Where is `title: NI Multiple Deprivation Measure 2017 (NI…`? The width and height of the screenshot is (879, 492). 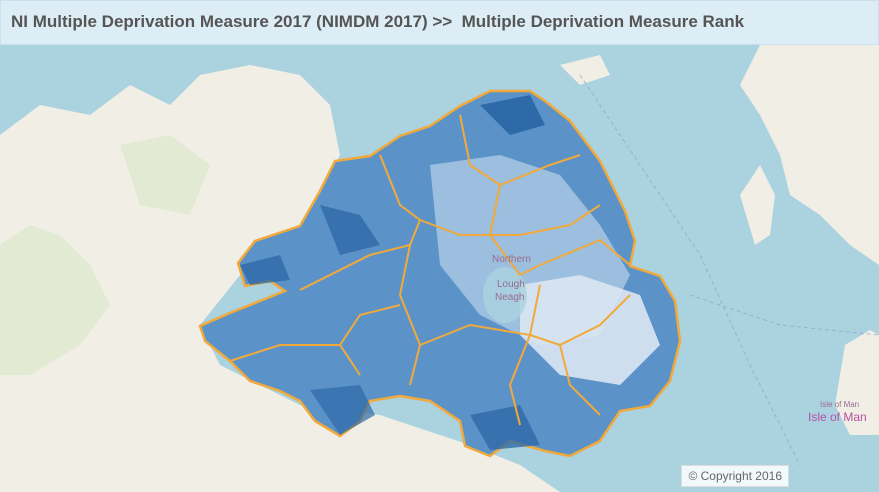 title: NI Multiple Deprivation Measure 2017 (NI… is located at coordinates (378, 21).